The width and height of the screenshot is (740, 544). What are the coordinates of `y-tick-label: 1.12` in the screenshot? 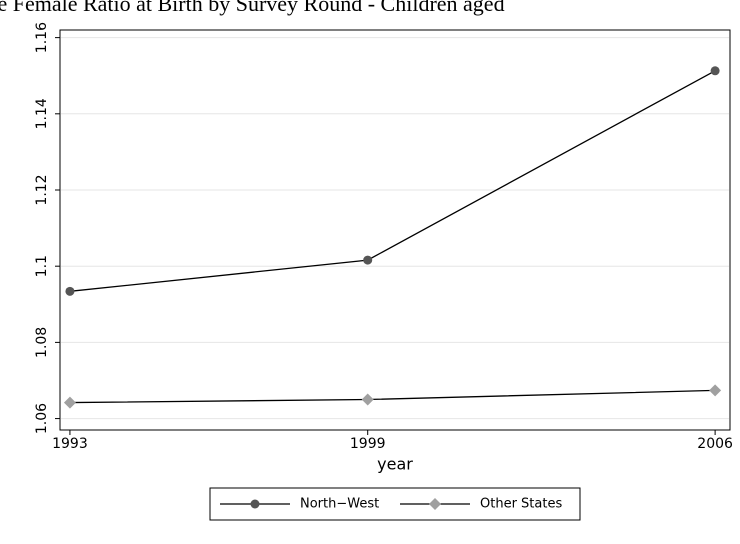 It's located at (42, 189).